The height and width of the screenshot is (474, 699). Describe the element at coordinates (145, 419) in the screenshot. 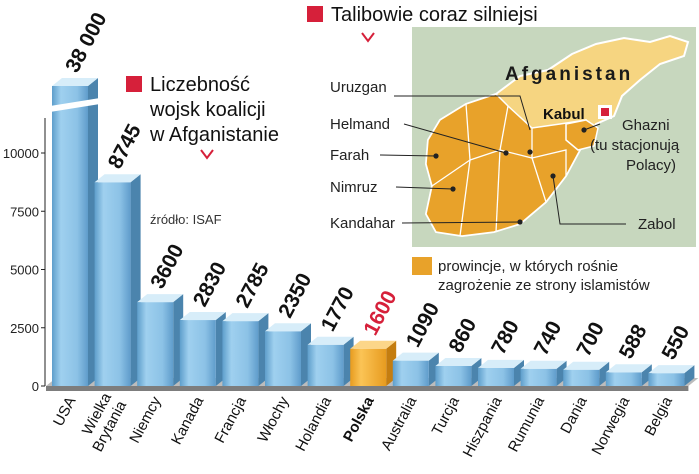

I see `category-label: Niemcy` at that location.